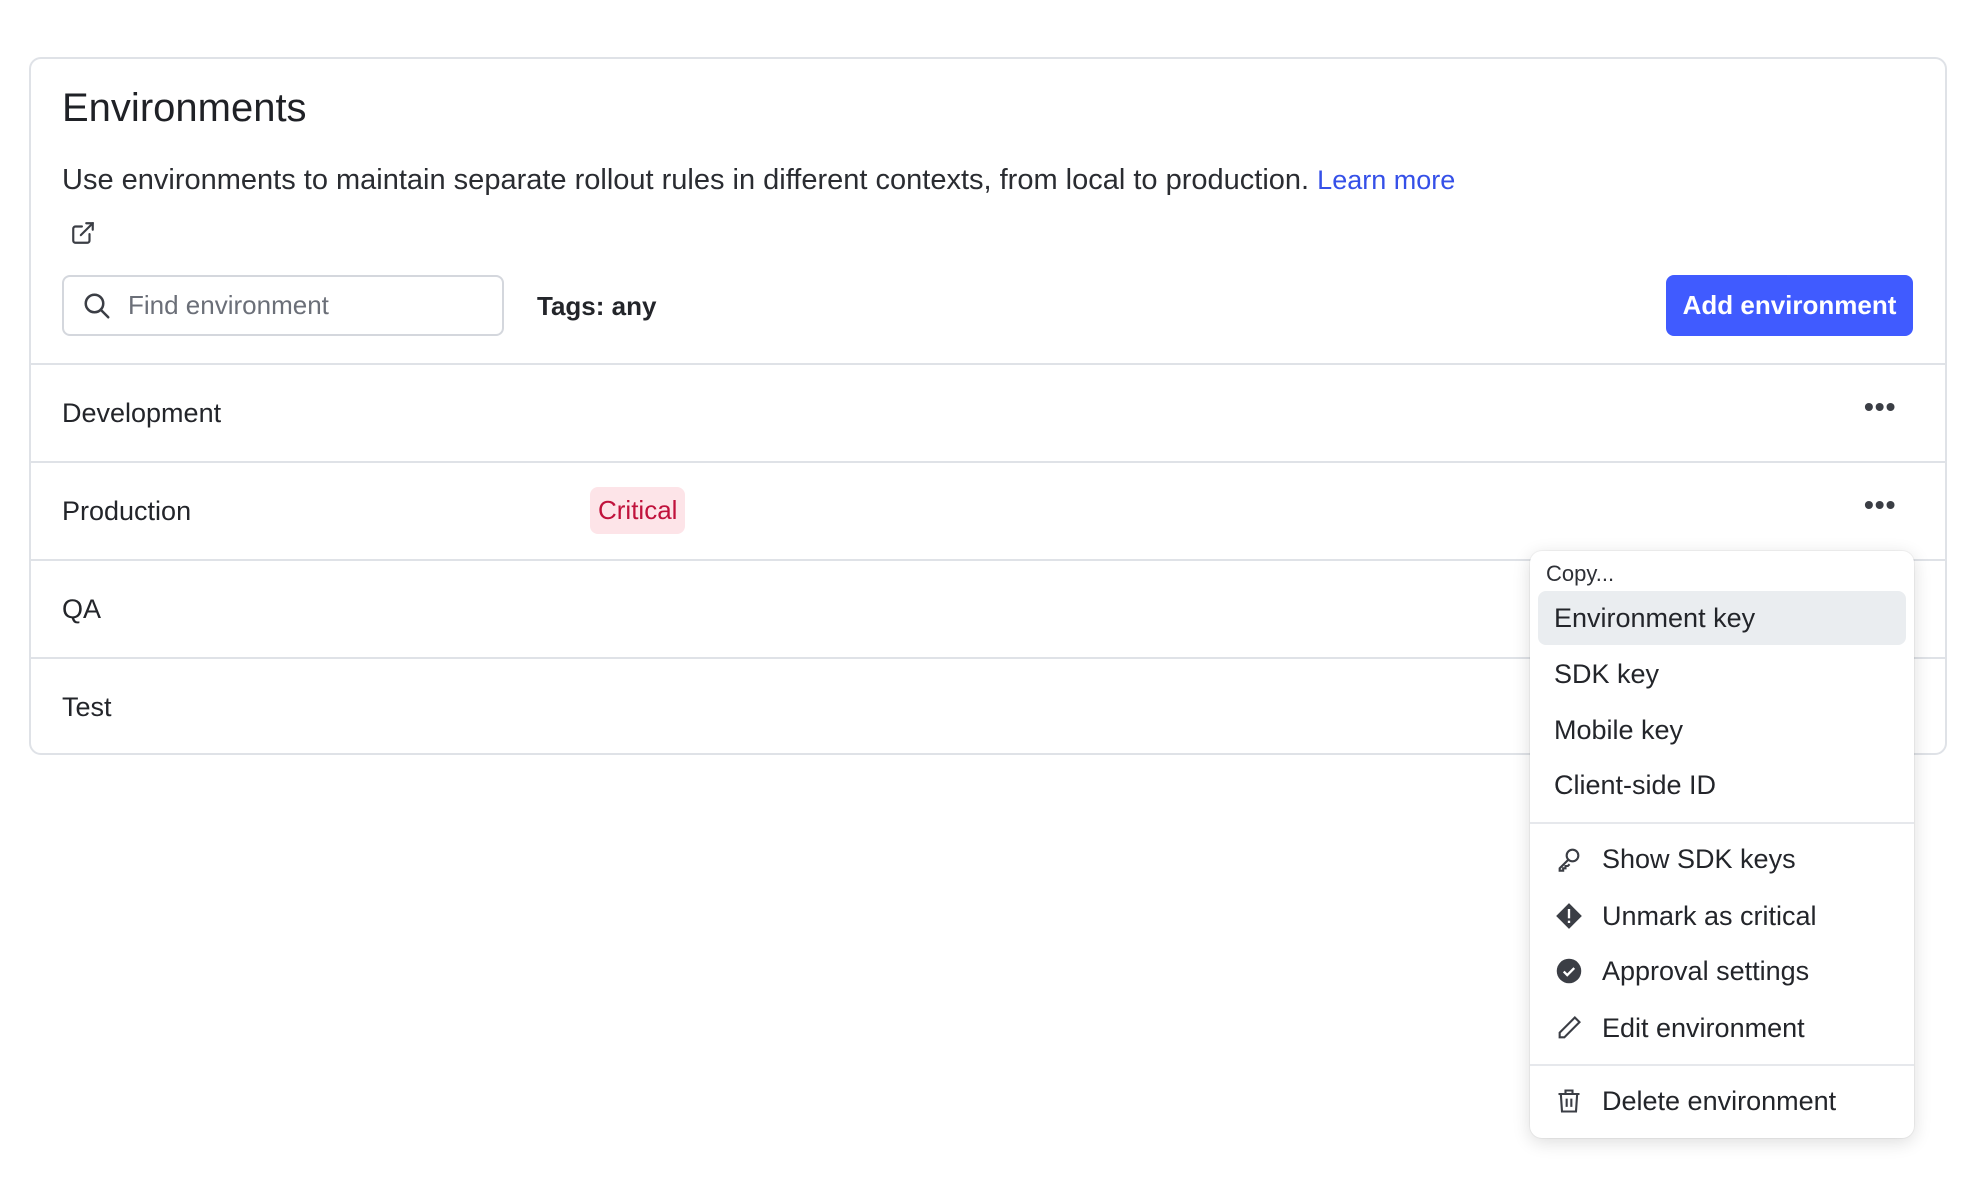 This screenshot has height=1198, width=1976. What do you see at coordinates (988, 510) in the screenshot?
I see `environment-row: Production Critical •••` at bounding box center [988, 510].